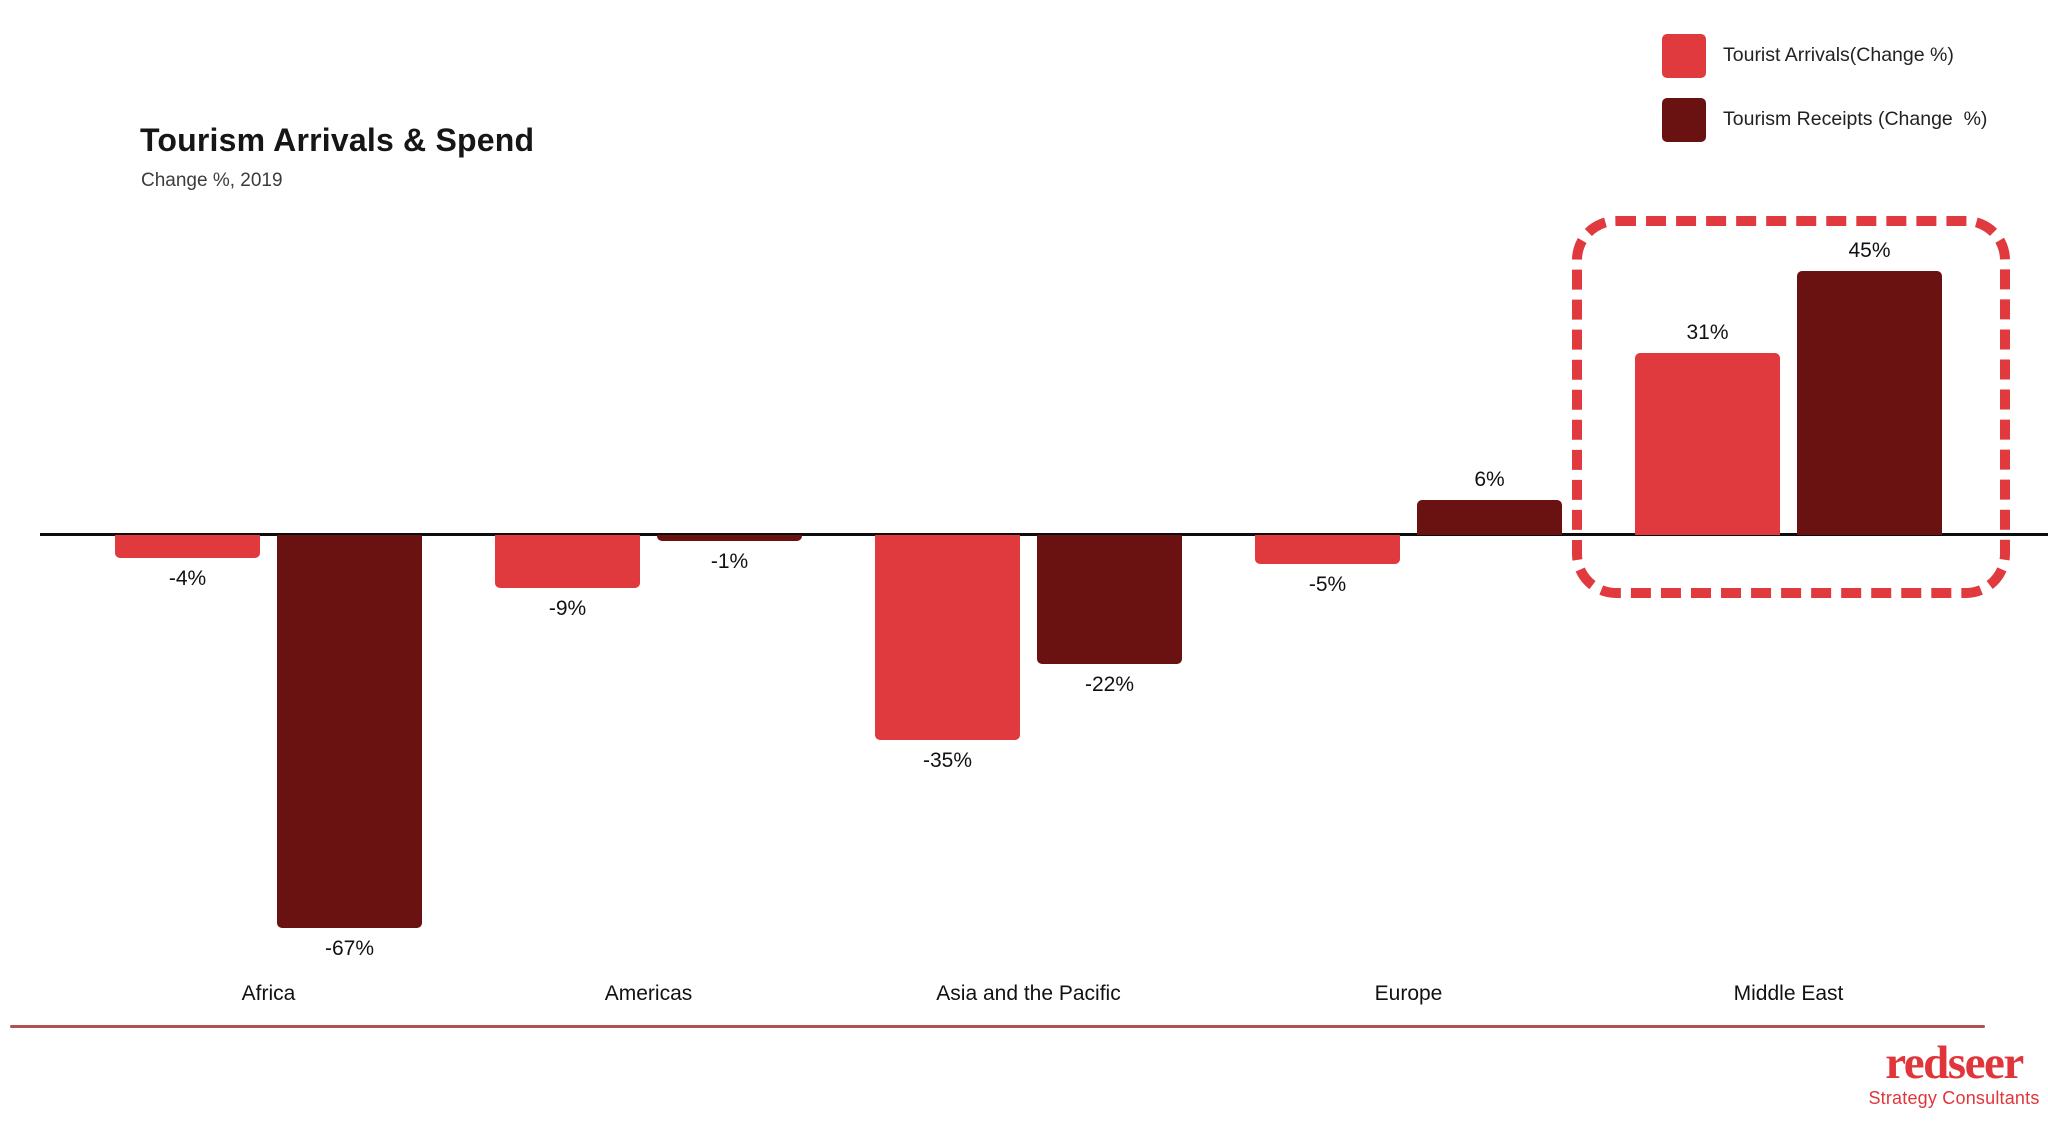 The width and height of the screenshot is (2048, 1135). Describe the element at coordinates (187, 546) in the screenshot. I see `bar-africa-arrivals` at that location.